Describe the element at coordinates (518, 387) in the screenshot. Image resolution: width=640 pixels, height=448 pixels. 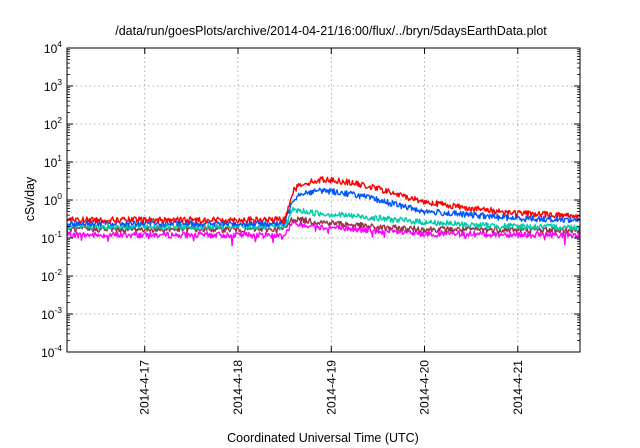
I see `x-tick-label: 2014-4-21` at that location.